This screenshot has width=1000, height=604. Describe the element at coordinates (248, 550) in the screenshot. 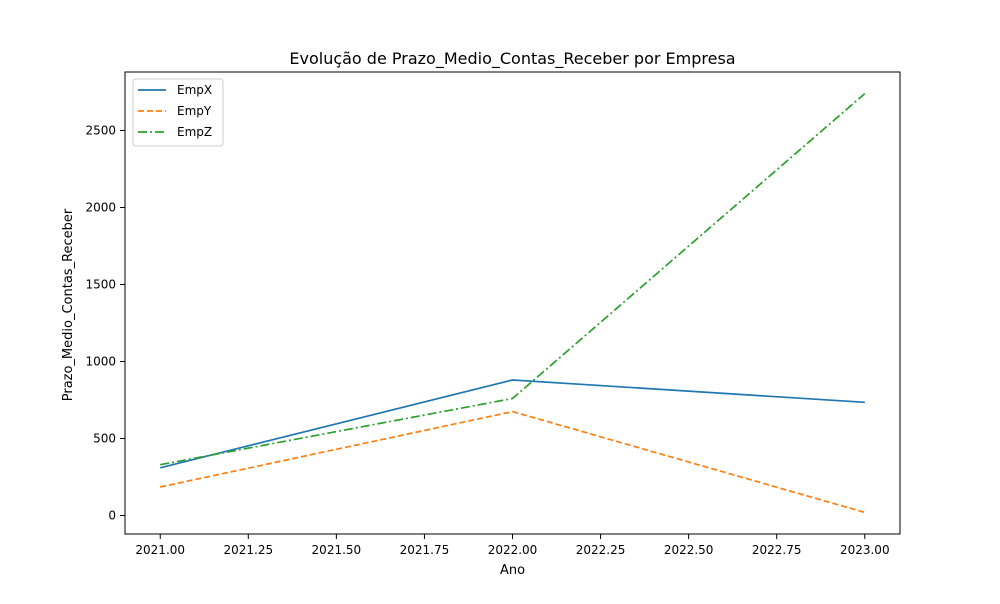

I see `x-tick-label: 2021.25` at that location.